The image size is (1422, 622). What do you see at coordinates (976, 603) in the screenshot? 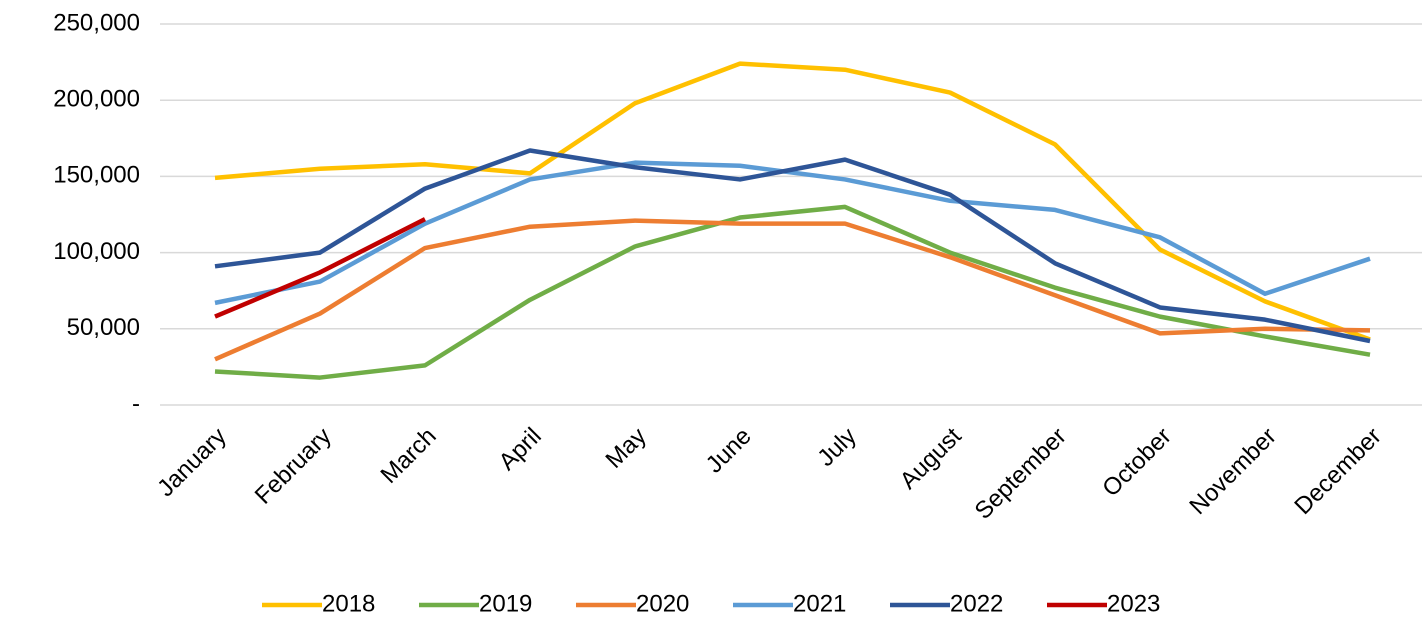
I see `legend-label: 2022` at bounding box center [976, 603].